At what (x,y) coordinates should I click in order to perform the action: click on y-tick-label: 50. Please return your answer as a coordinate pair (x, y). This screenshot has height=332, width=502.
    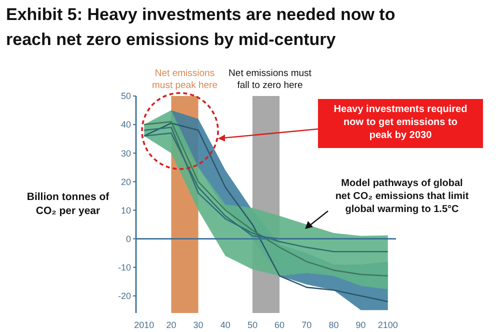
    Looking at the image, I should click on (125, 96).